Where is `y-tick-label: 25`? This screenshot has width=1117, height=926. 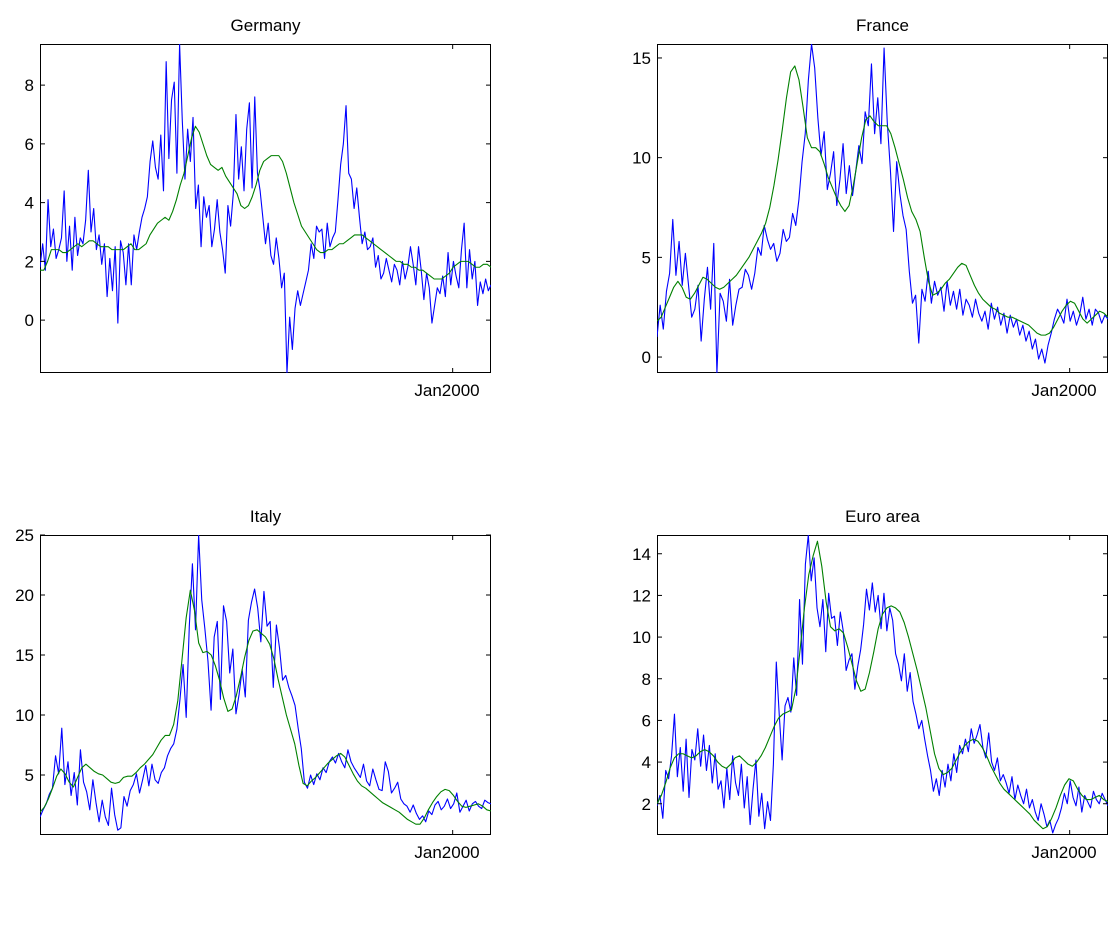 y-tick-label: 25 is located at coordinates (24, 535).